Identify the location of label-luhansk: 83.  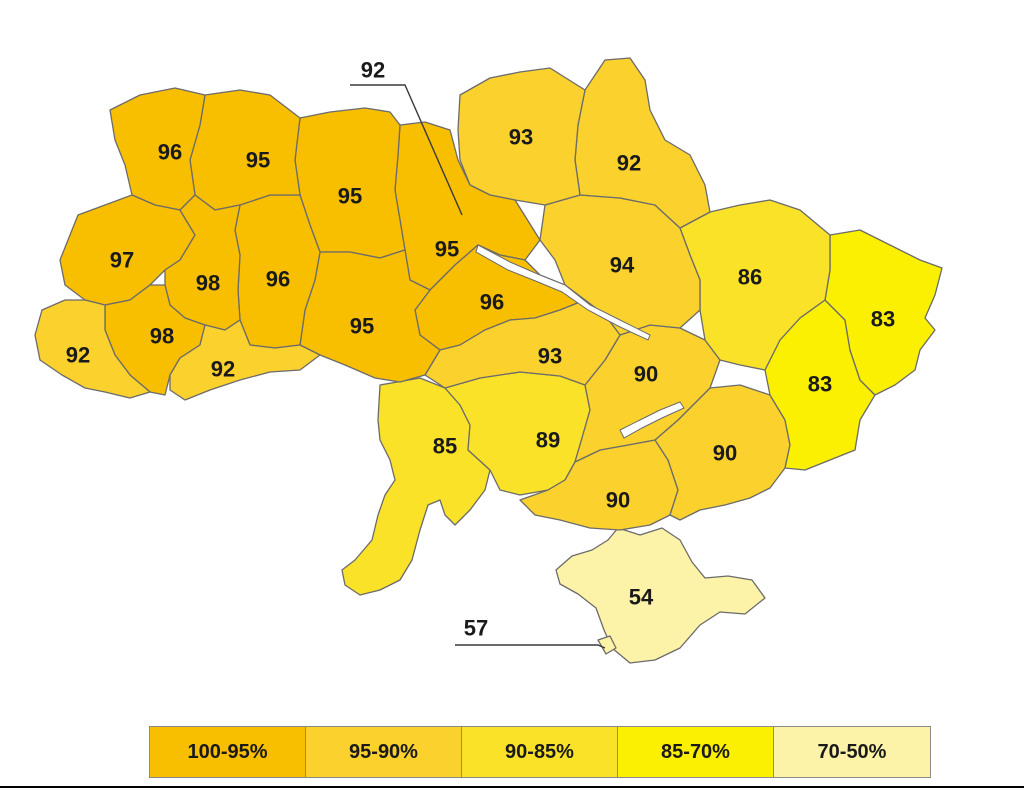
(883, 319).